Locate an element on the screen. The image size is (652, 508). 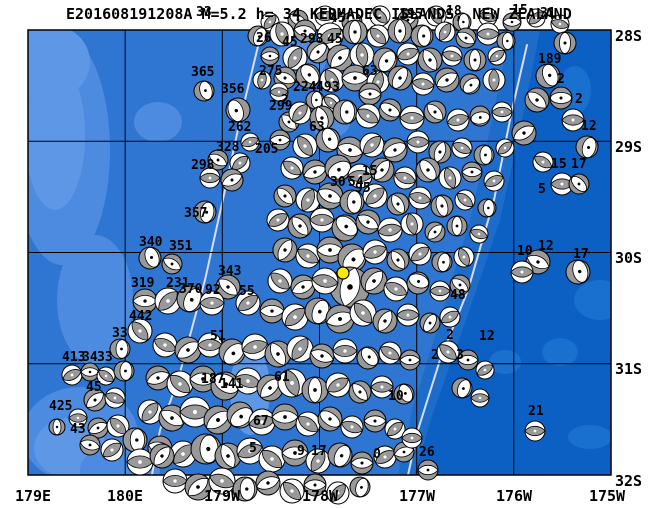
depth-label: 275 is located at coordinates (270, 71).